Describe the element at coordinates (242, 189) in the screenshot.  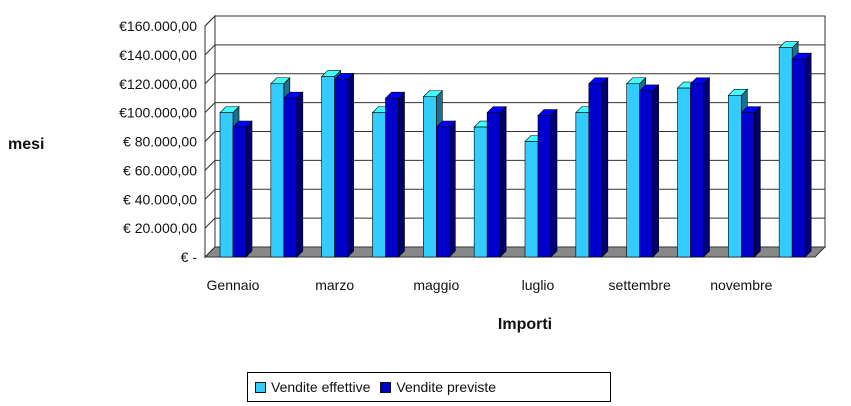
I see `bar-vendite-previste-gennaio` at that location.